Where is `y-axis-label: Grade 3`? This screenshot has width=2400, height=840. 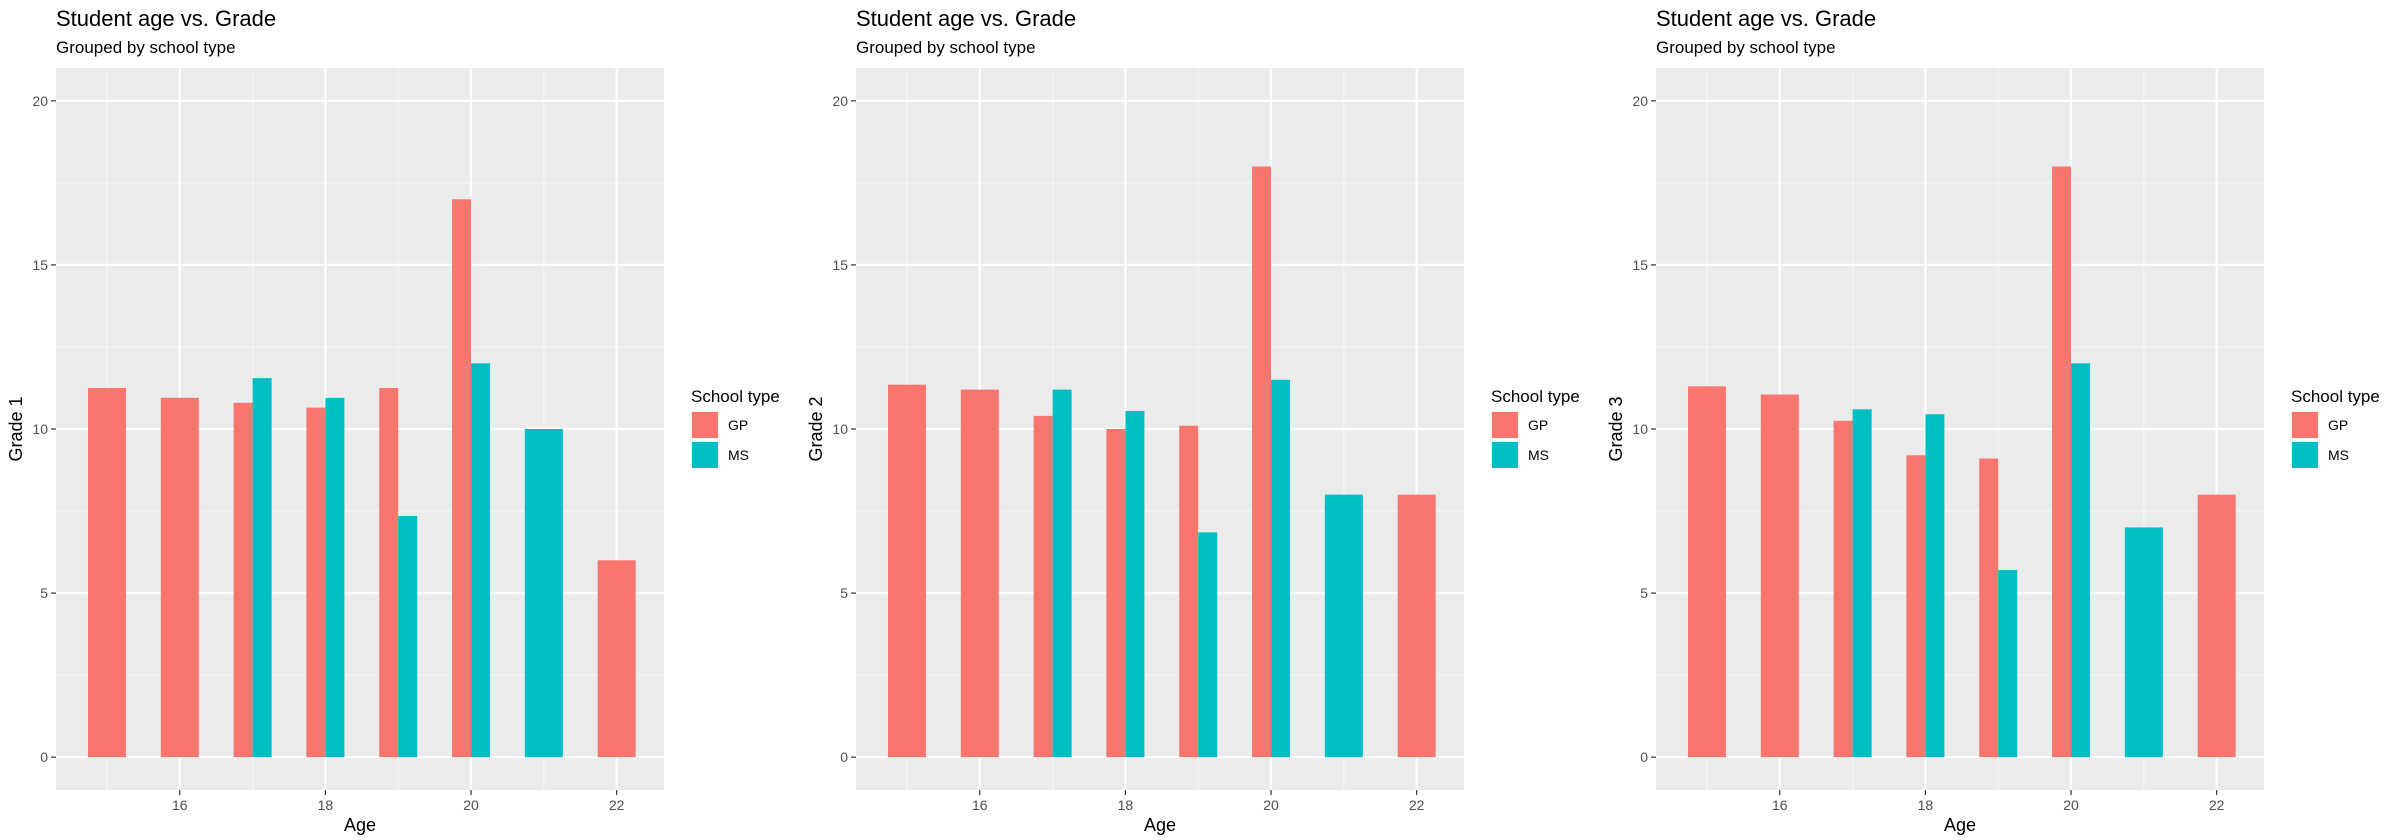
y-axis-label: Grade 3 is located at coordinates (1616, 428).